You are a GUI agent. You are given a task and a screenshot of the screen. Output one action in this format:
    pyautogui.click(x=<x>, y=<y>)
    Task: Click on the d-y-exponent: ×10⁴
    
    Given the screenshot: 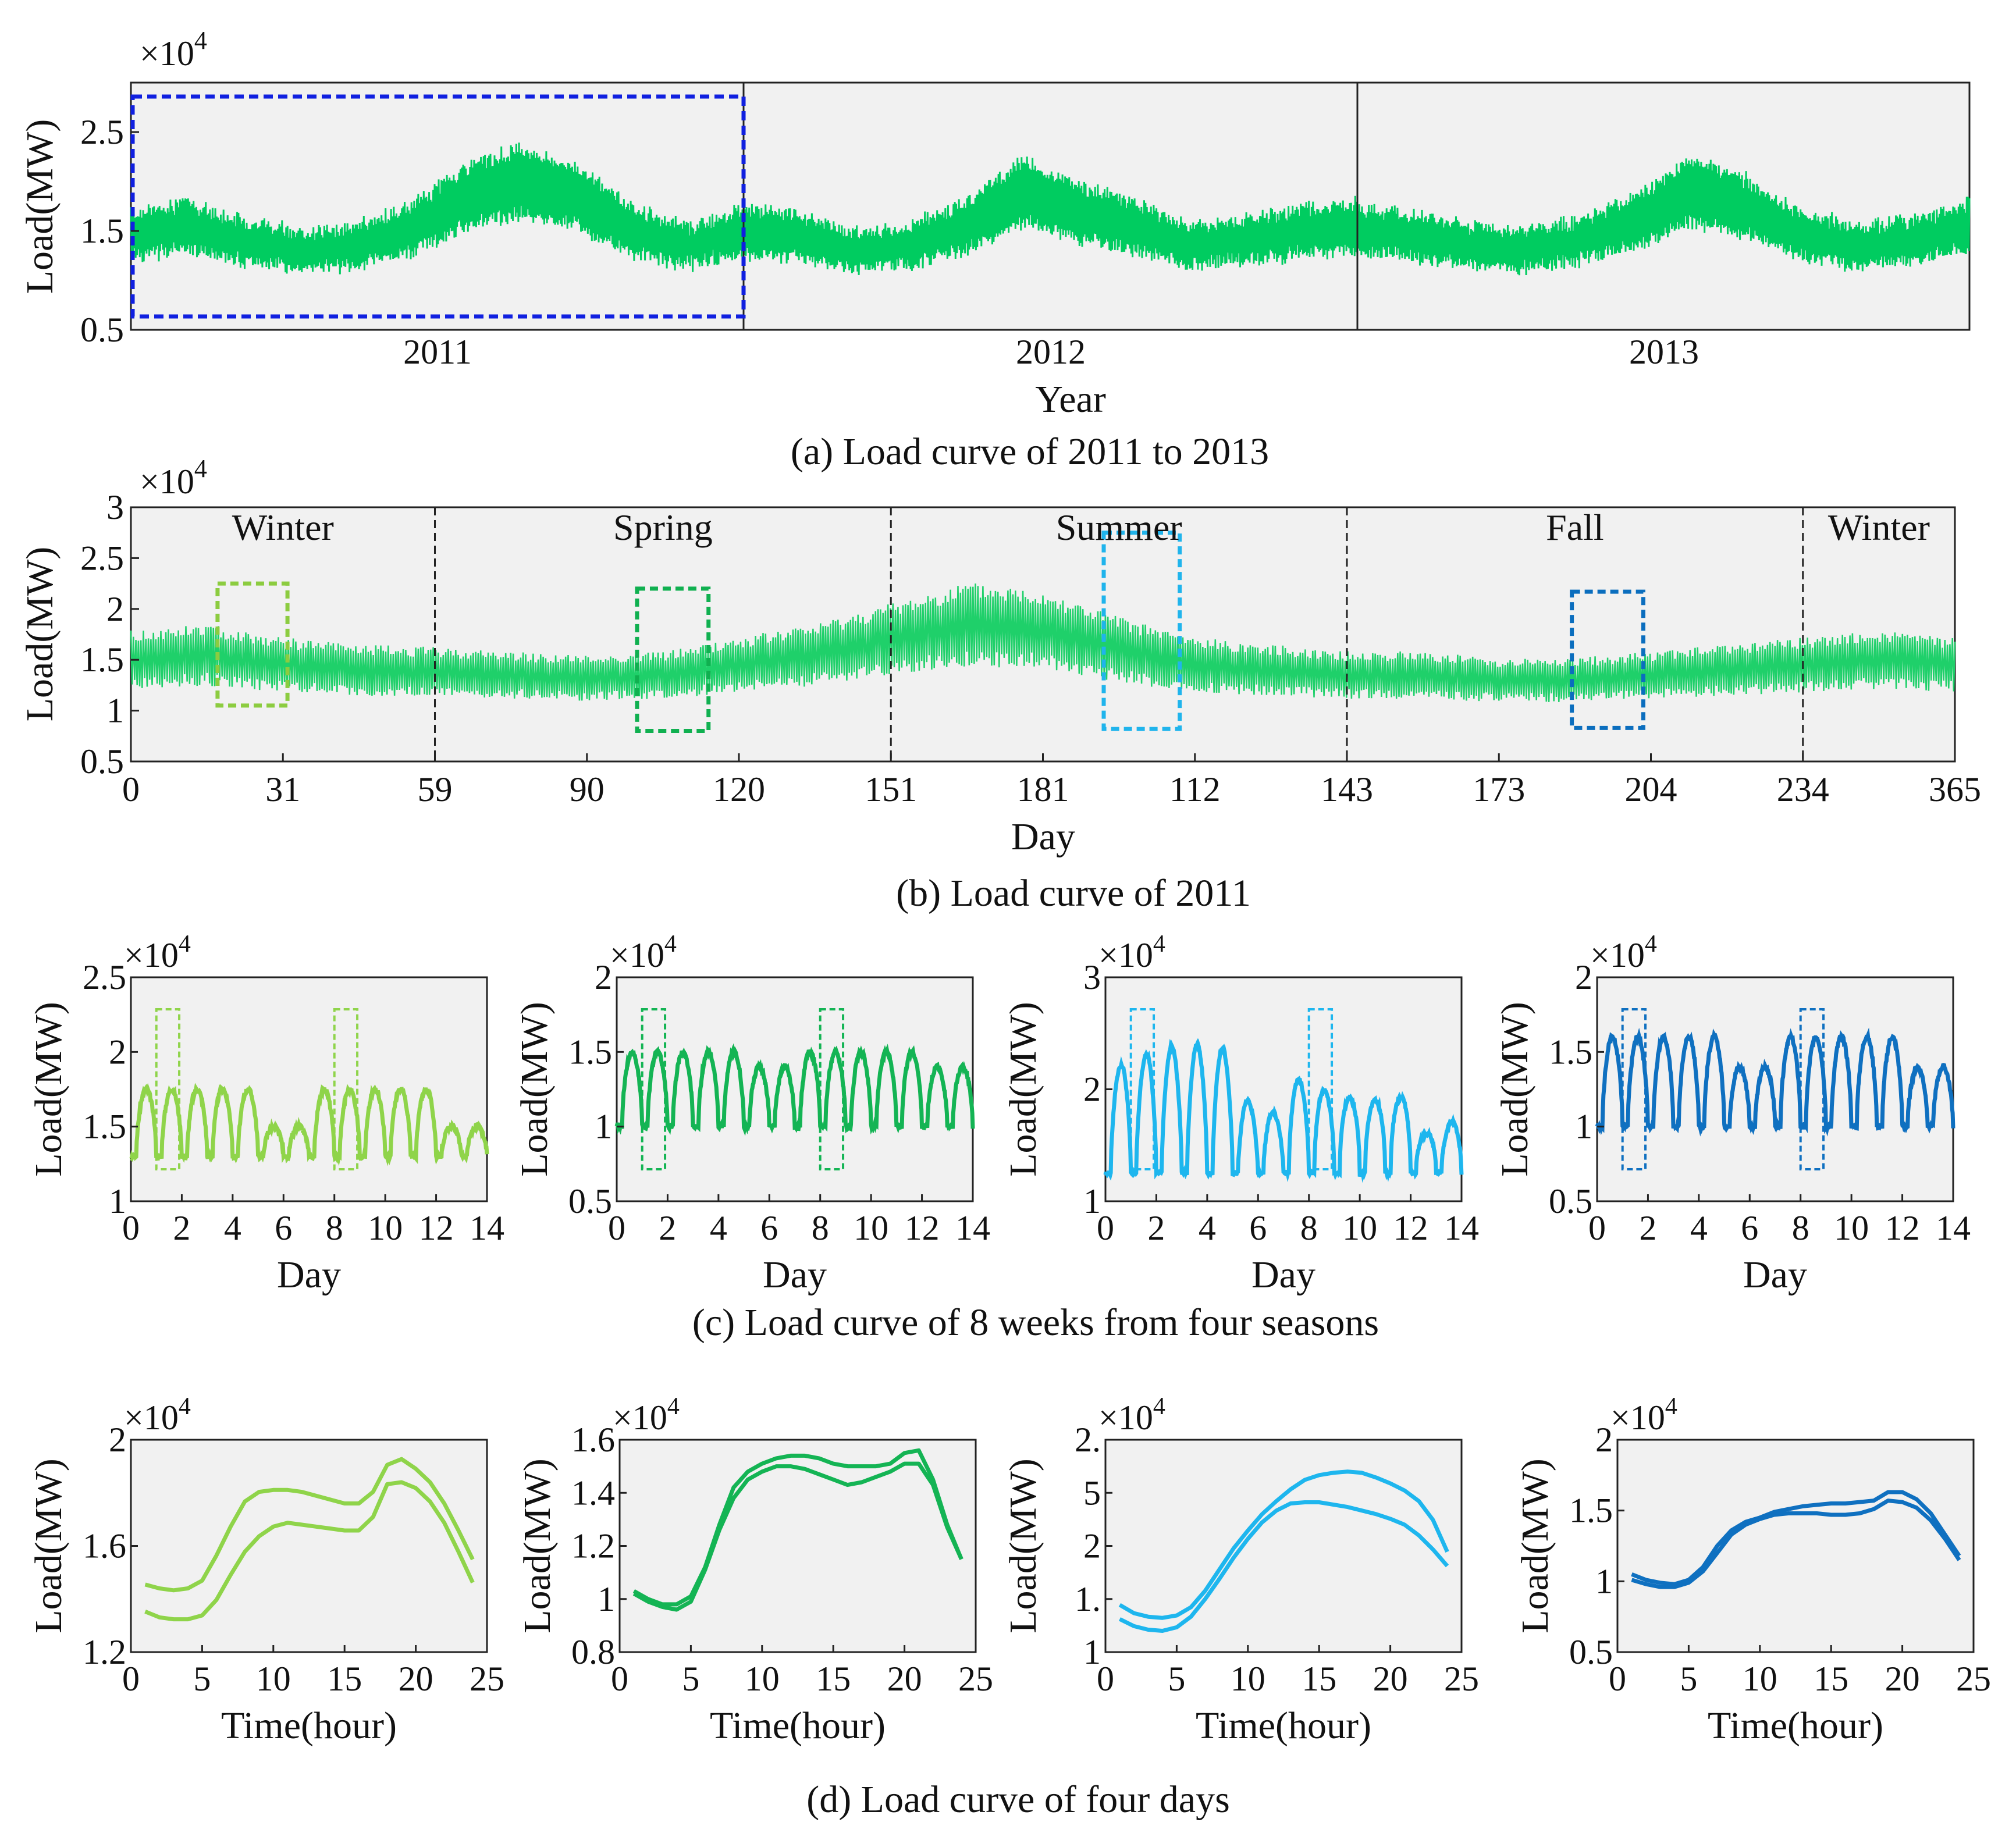 What is the action you would take?
    pyautogui.click(x=646, y=1415)
    